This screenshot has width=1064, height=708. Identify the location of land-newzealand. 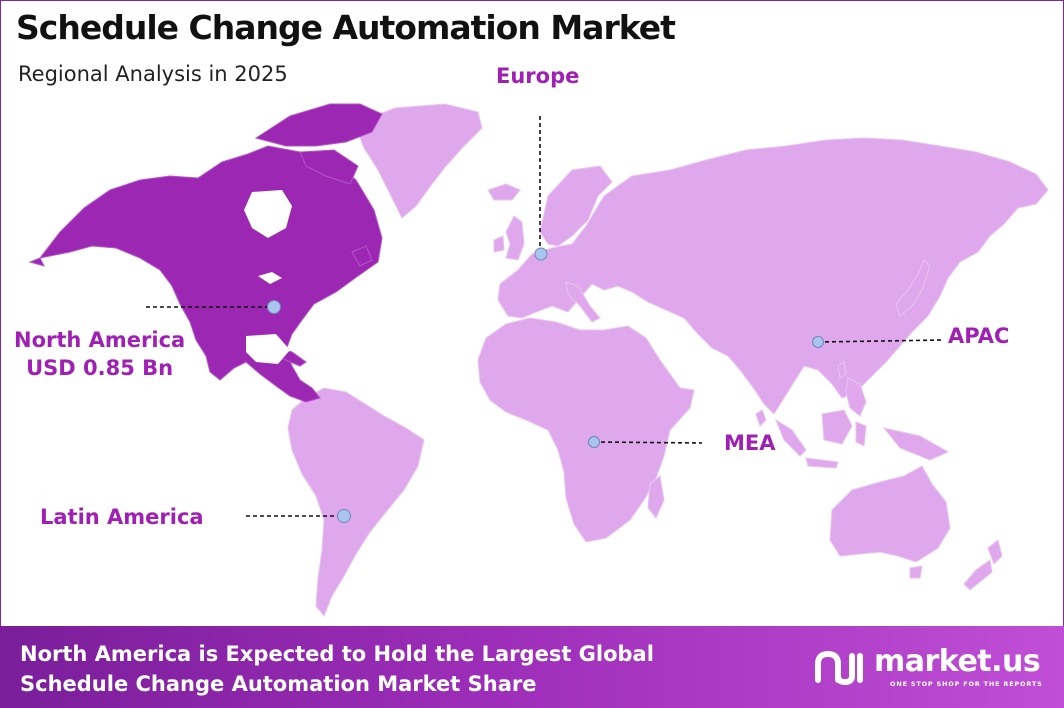
(995, 552).